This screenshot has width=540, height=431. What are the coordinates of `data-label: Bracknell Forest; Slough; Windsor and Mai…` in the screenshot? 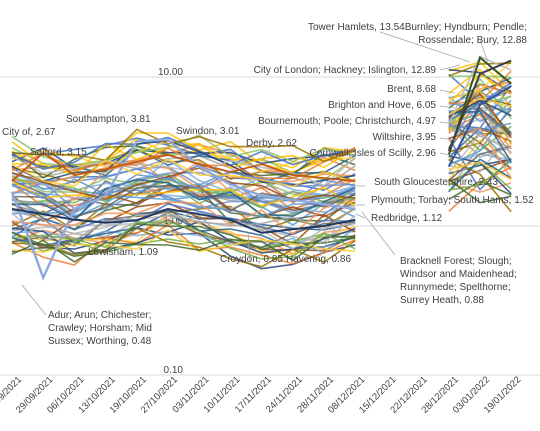 It's located at (458, 281).